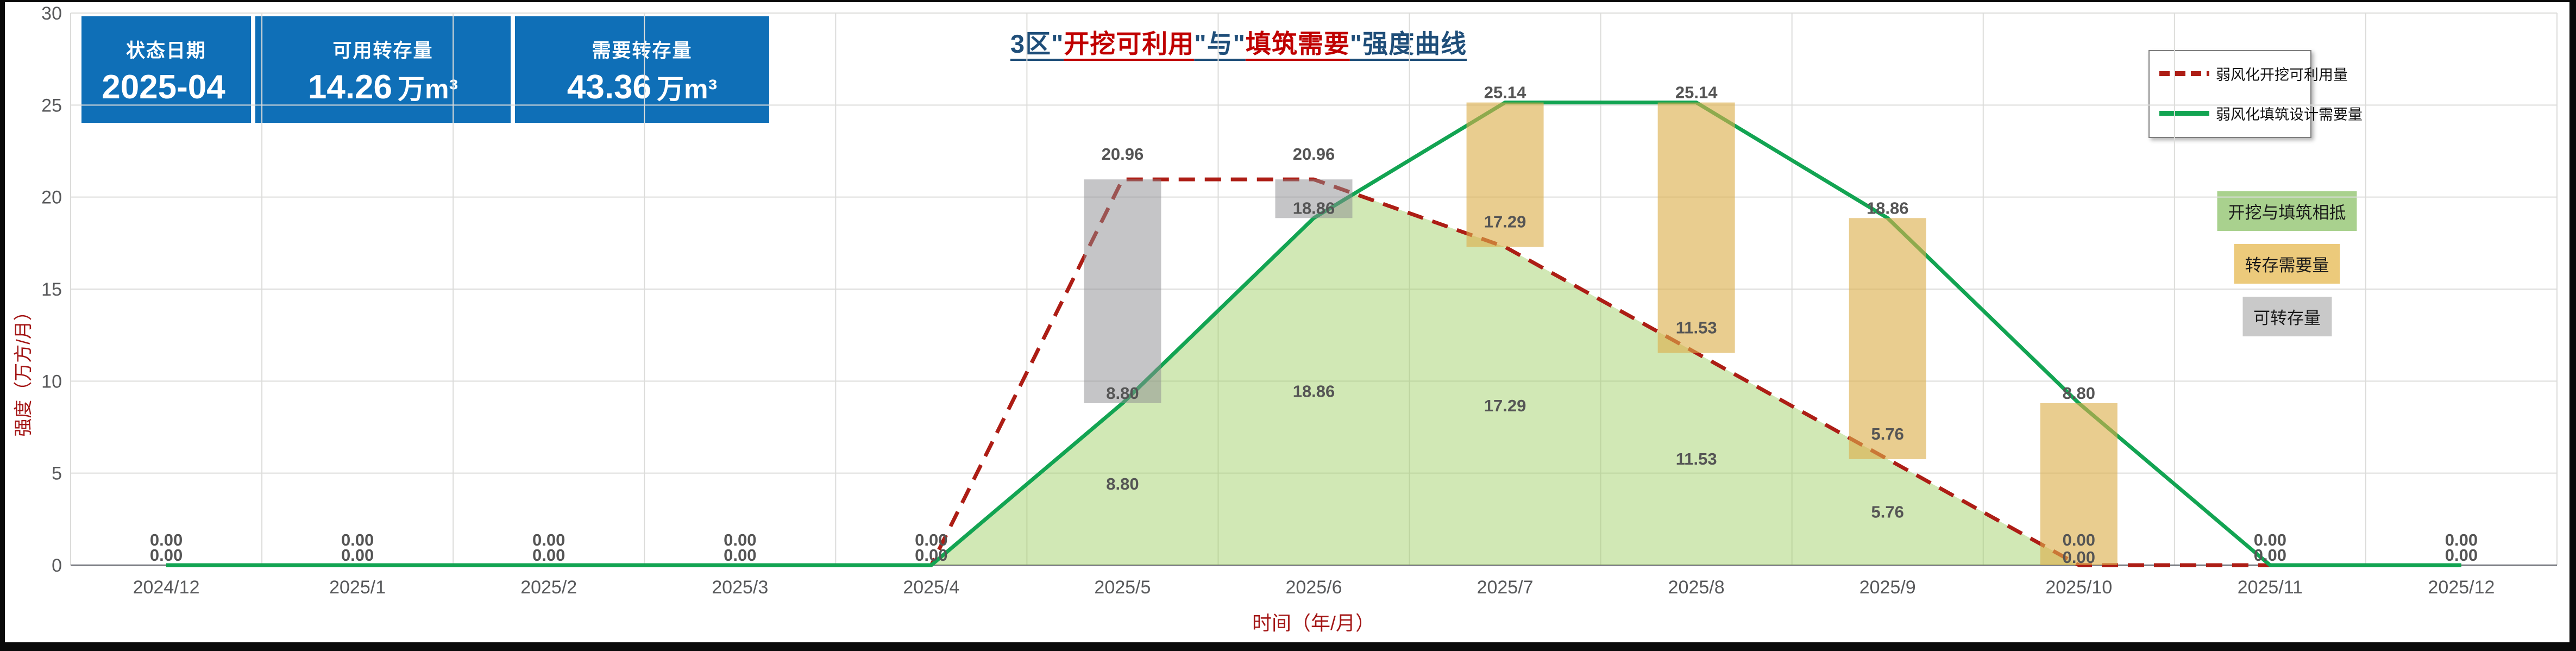 The width and height of the screenshot is (2576, 651). I want to click on stat-card-value: 14.26 万m³, so click(382, 87).